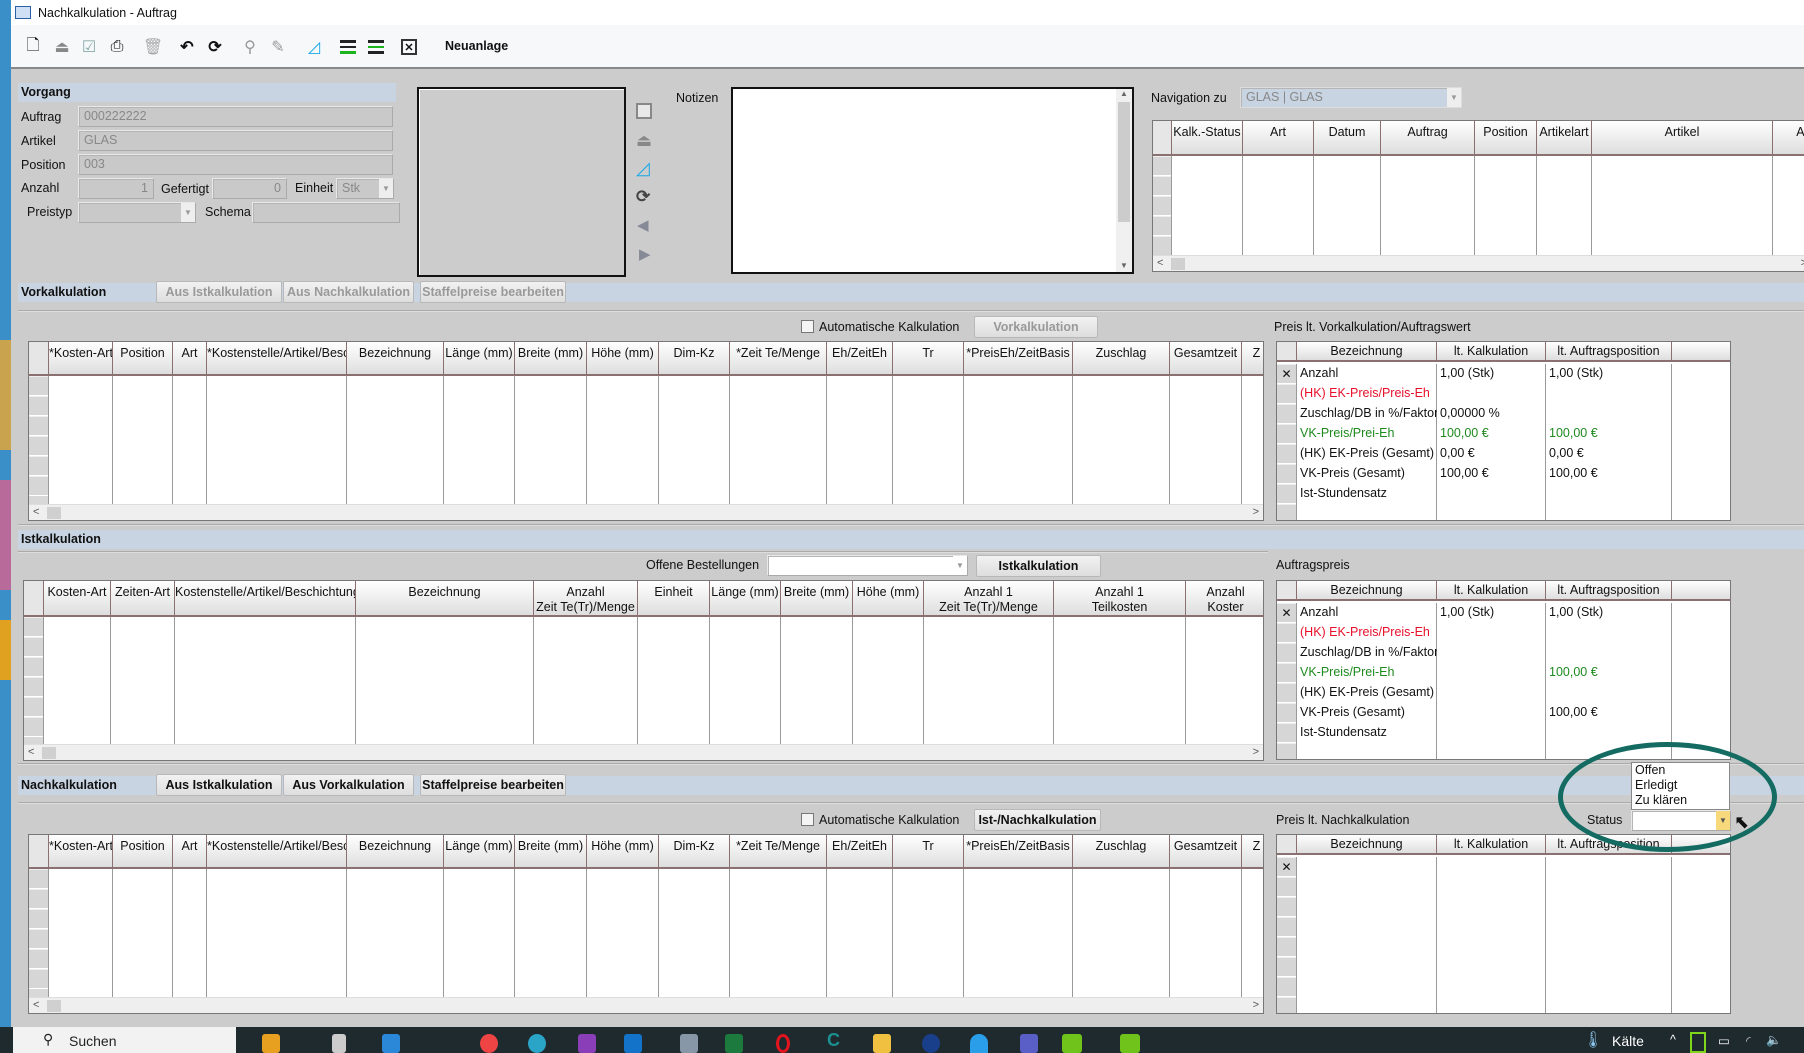  Describe the element at coordinates (1673, 1040) in the screenshot. I see `chevron-up-icon: ^` at that location.